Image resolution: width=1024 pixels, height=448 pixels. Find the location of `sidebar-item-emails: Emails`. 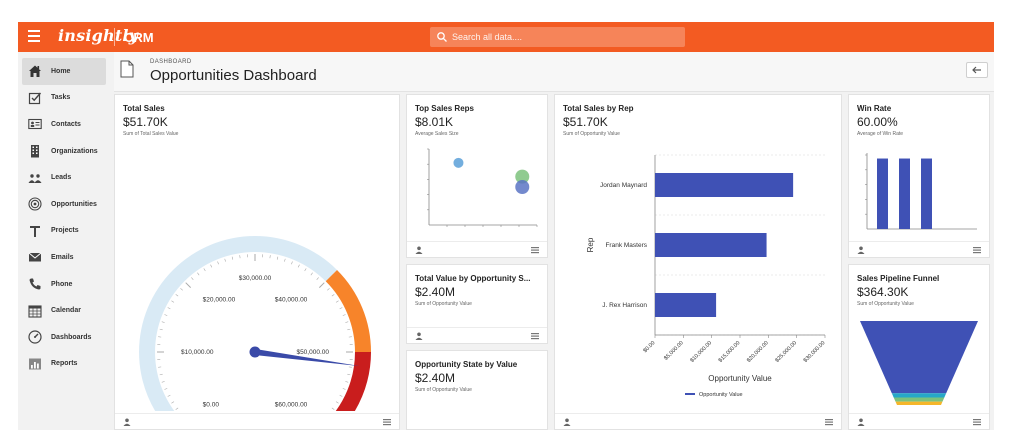

sidebar-item-emails: Emails is located at coordinates (64, 257).